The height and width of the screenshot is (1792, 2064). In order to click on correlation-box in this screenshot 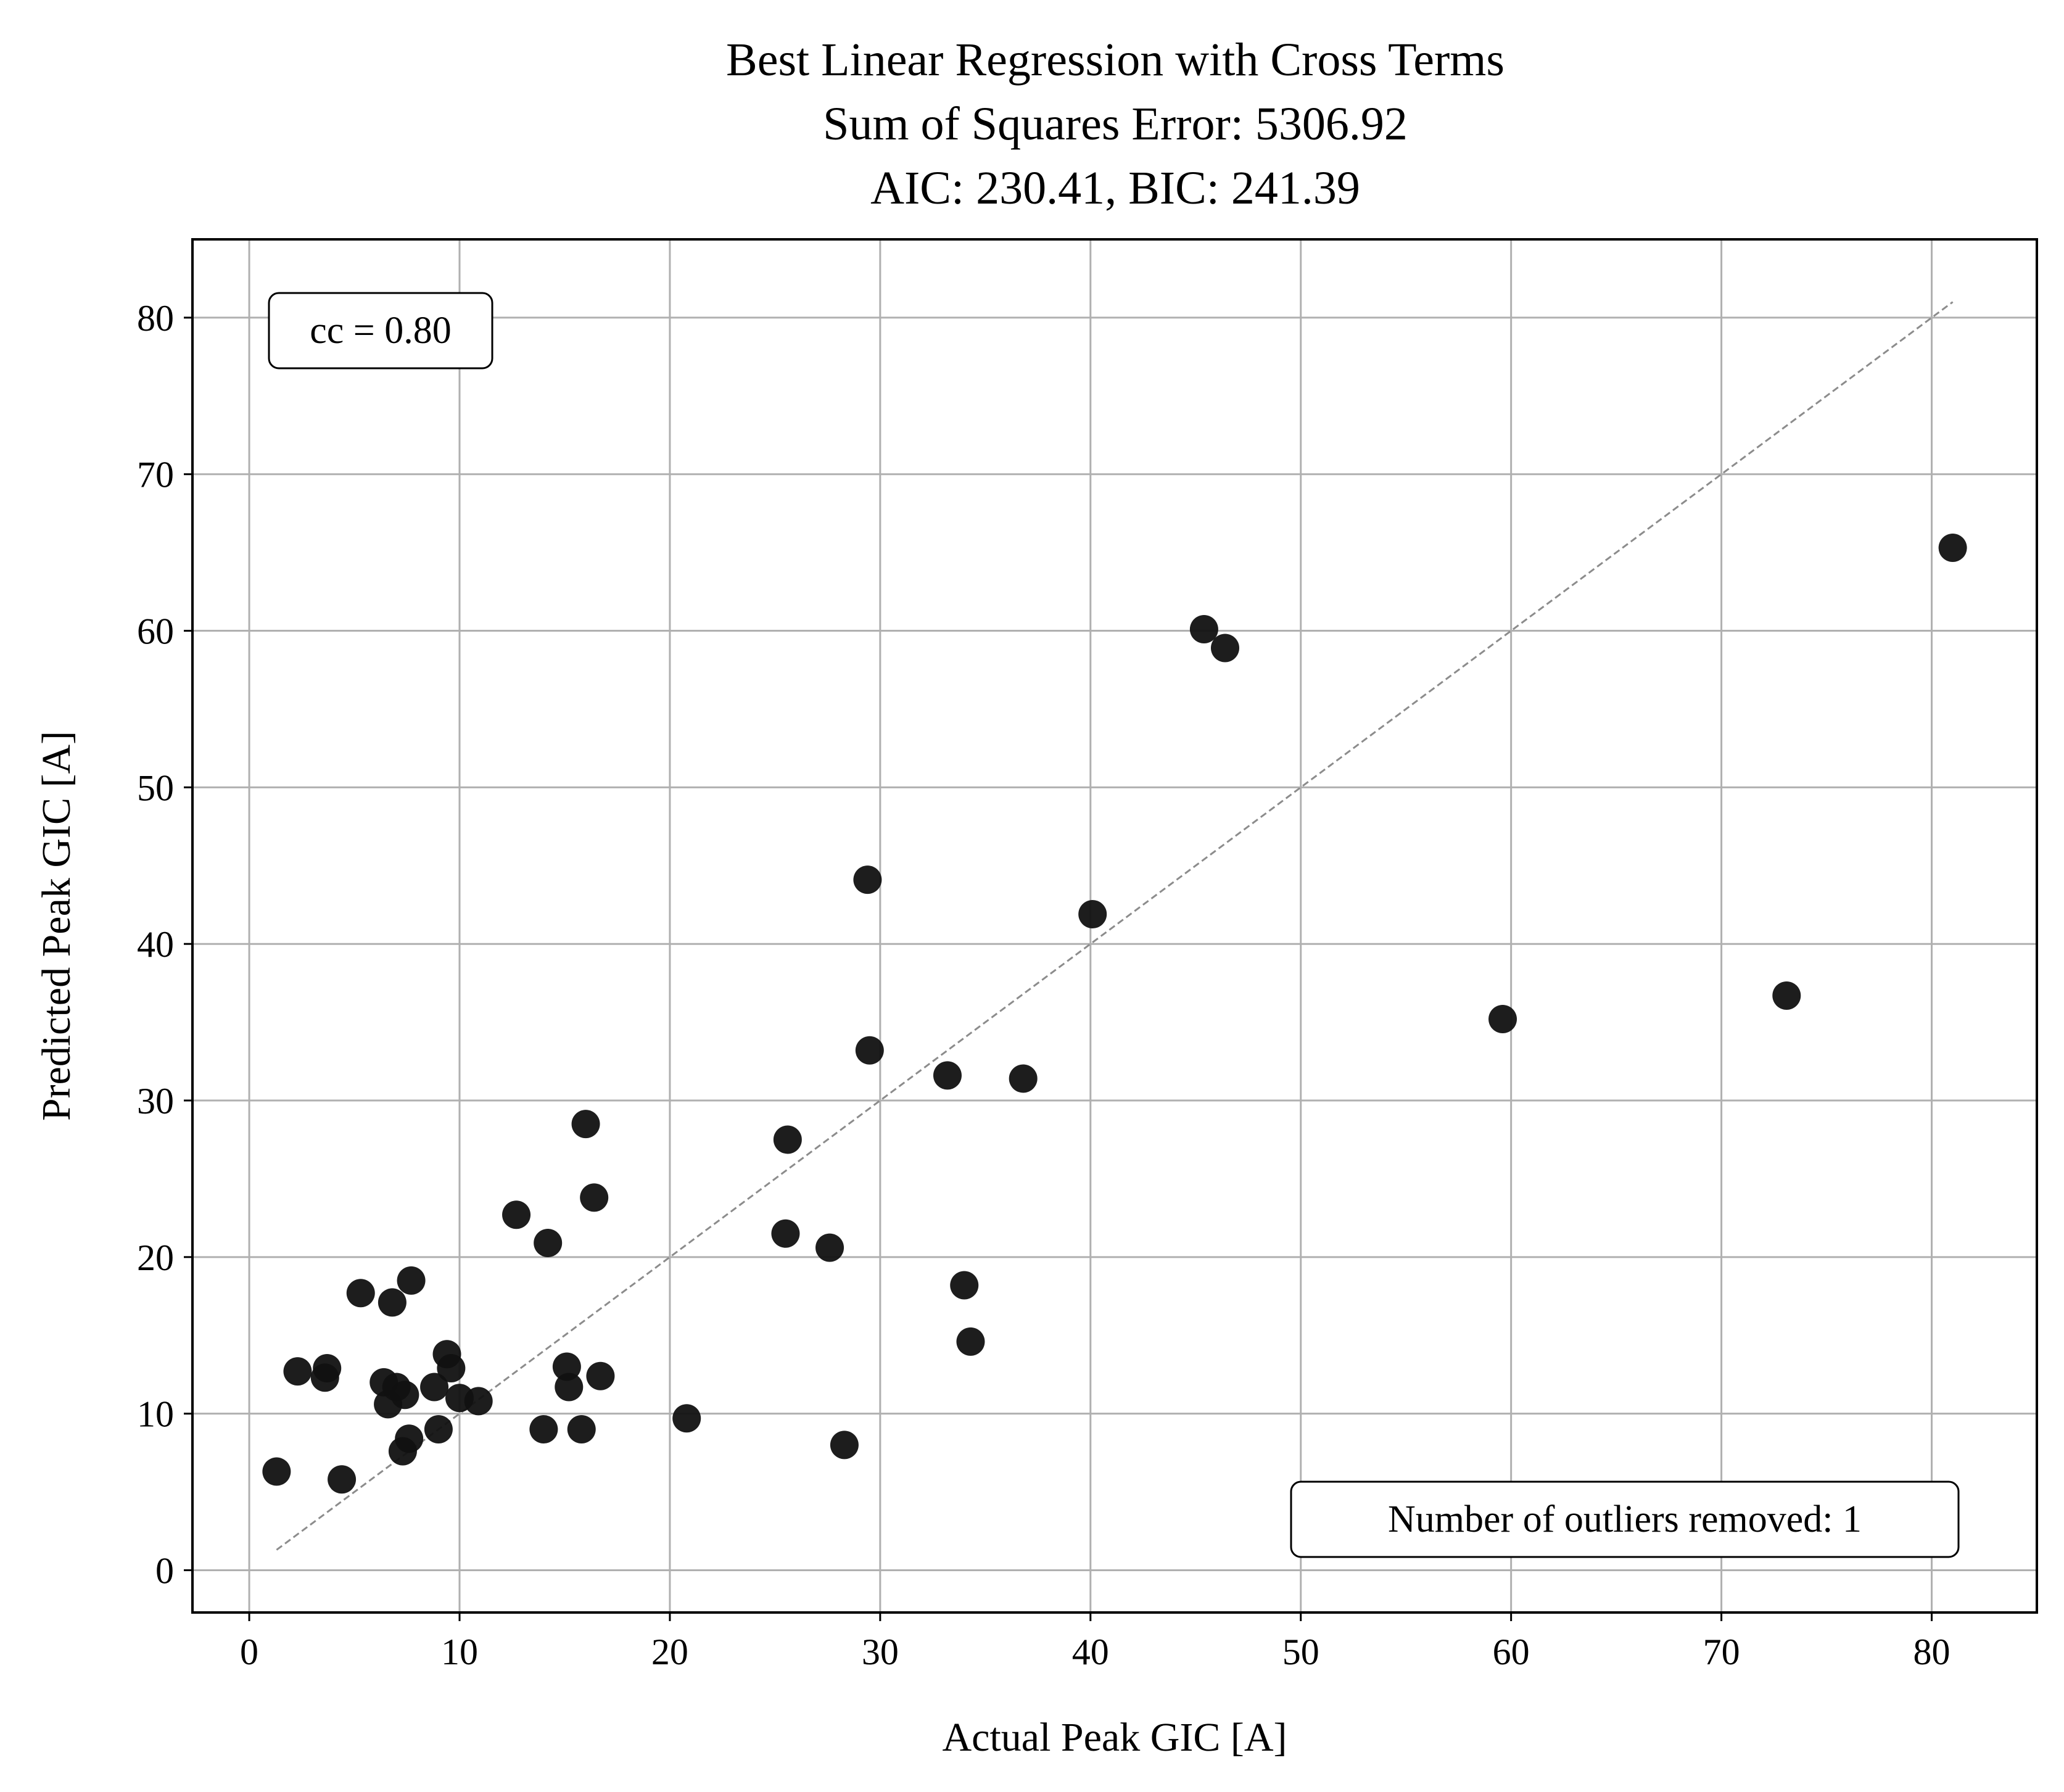, I will do `click(381, 331)`.